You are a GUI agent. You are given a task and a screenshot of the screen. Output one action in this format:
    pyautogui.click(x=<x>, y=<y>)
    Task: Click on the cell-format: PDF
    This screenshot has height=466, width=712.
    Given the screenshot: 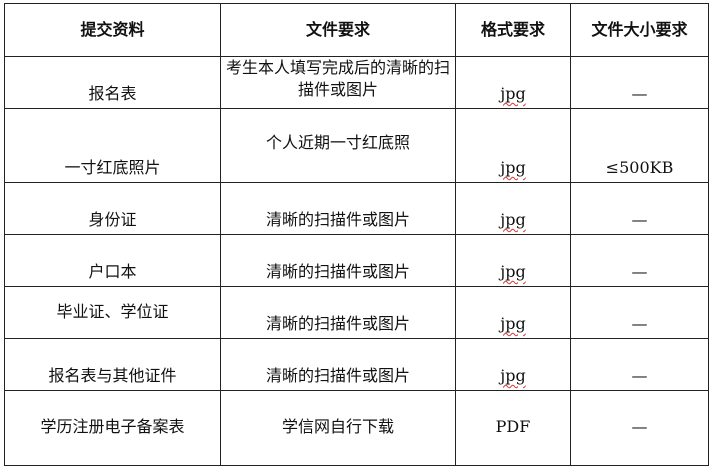 What is the action you would take?
    pyautogui.click(x=513, y=428)
    